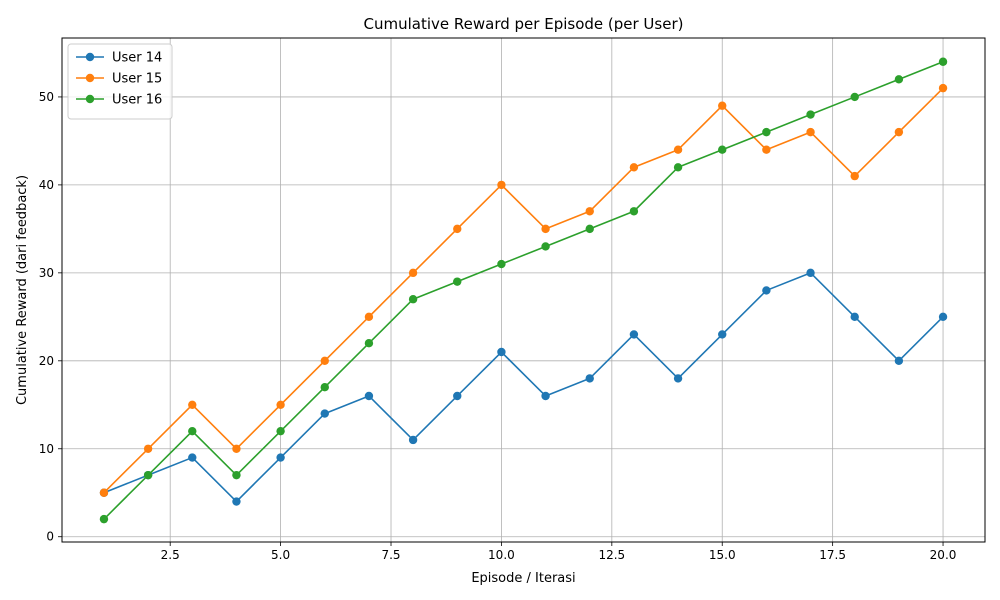 The height and width of the screenshot is (600, 1000). What do you see at coordinates (559, 552) in the screenshot?
I see `x-axis-ticks: 2.5 5.0 7.5 10.0 12.5 15.0 17.5 20.0` at bounding box center [559, 552].